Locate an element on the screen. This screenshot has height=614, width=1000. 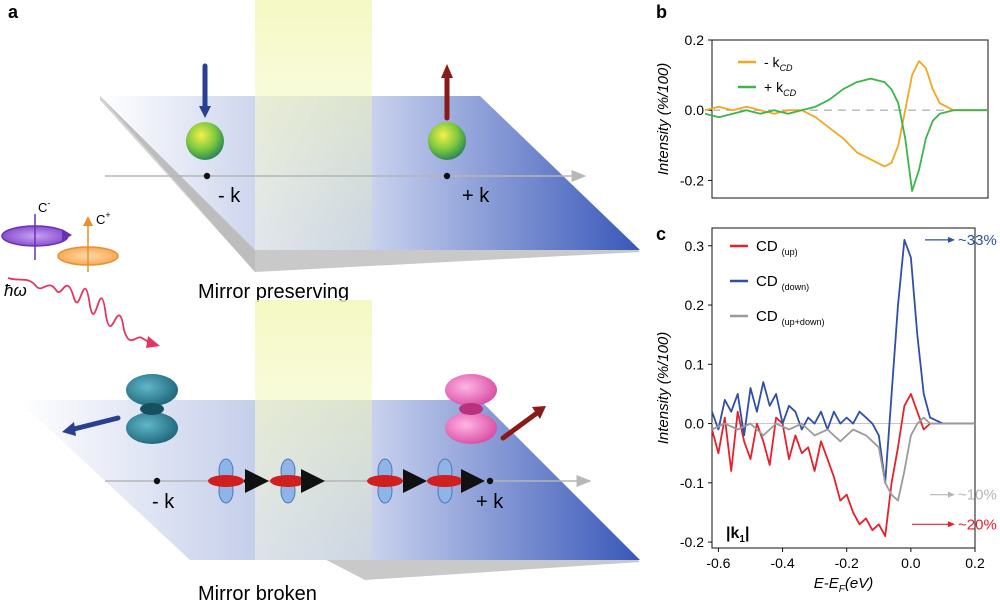
panel-a-letter: a is located at coordinates (13, 12).